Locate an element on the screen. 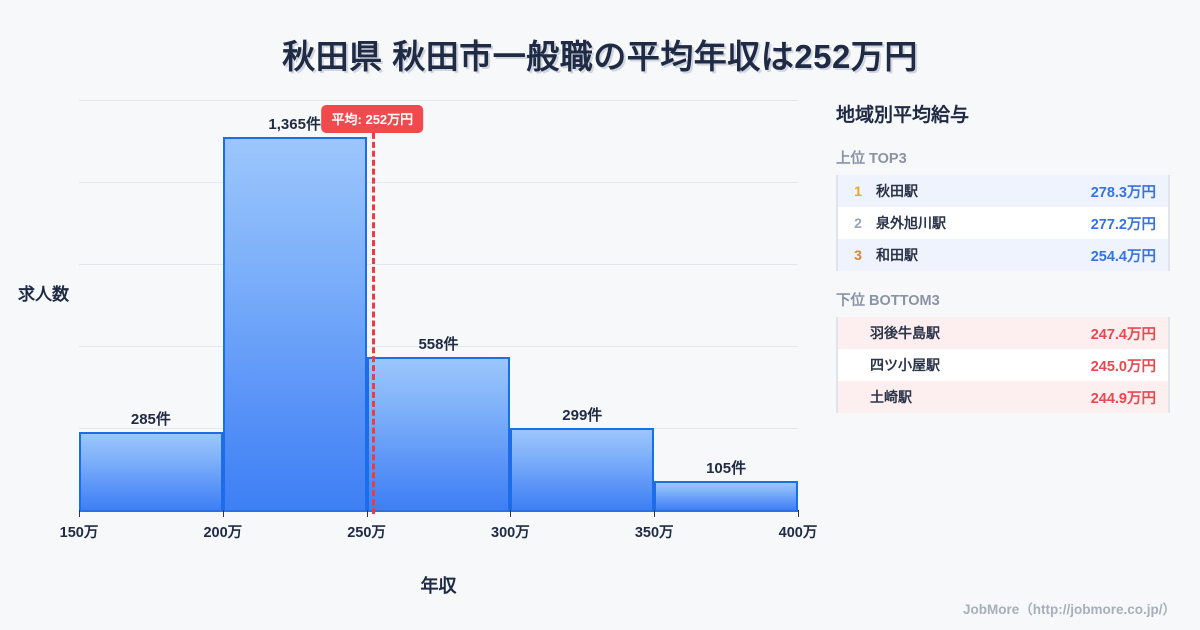 Image resolution: width=1200 pixels, height=630 pixels. station-name: 和田駅 is located at coordinates (897, 255).